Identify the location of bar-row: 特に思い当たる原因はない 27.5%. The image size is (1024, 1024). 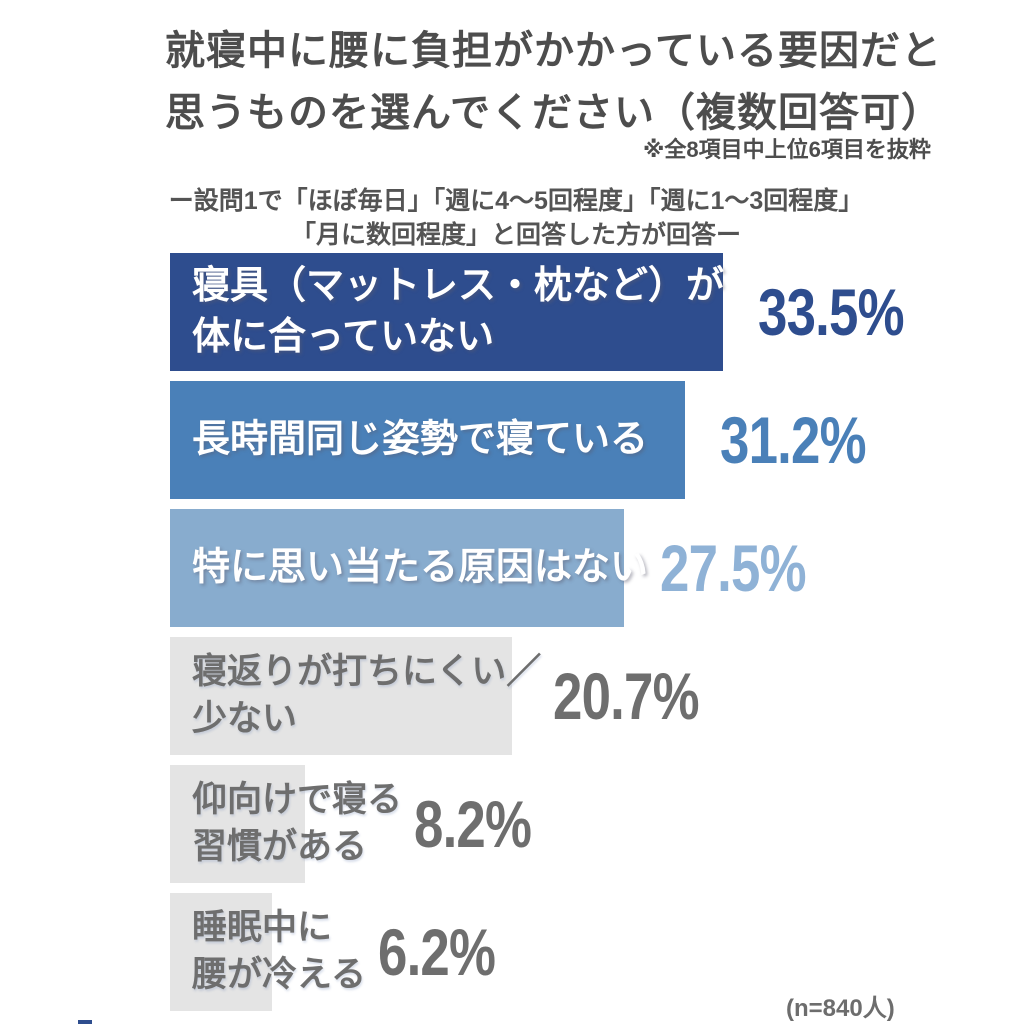
(595, 568).